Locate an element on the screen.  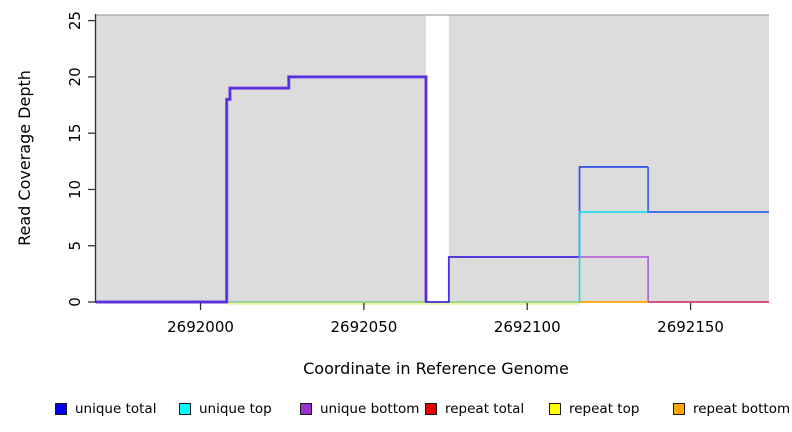
repeat-bottom-swatch-icon is located at coordinates (679, 409).